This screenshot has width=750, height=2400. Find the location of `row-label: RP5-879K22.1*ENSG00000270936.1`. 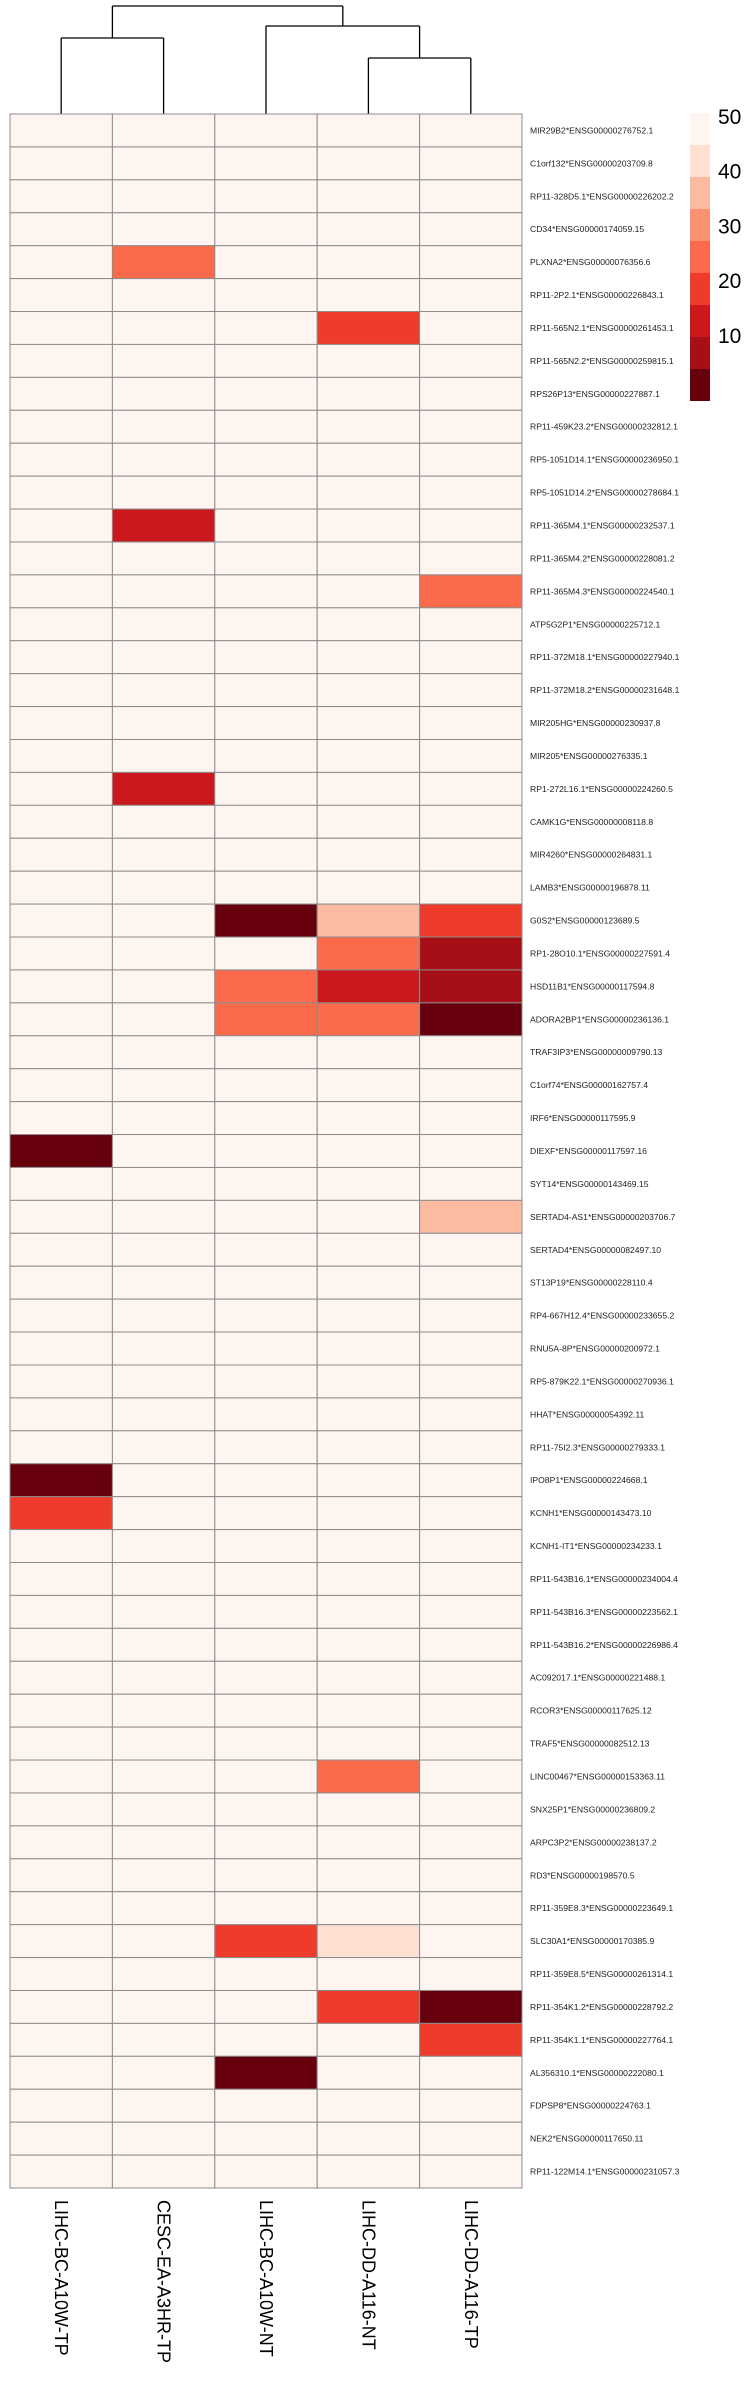

row-label: RP5-879K22.1*ENSG00000270936.1 is located at coordinates (602, 1381).